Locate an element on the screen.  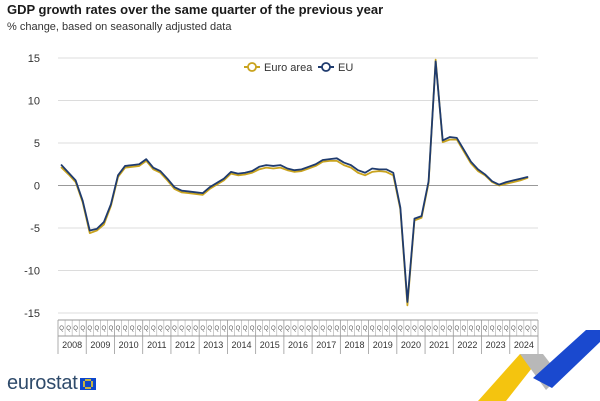
x-tick-label-year: 2010 is located at coordinates (129, 345).